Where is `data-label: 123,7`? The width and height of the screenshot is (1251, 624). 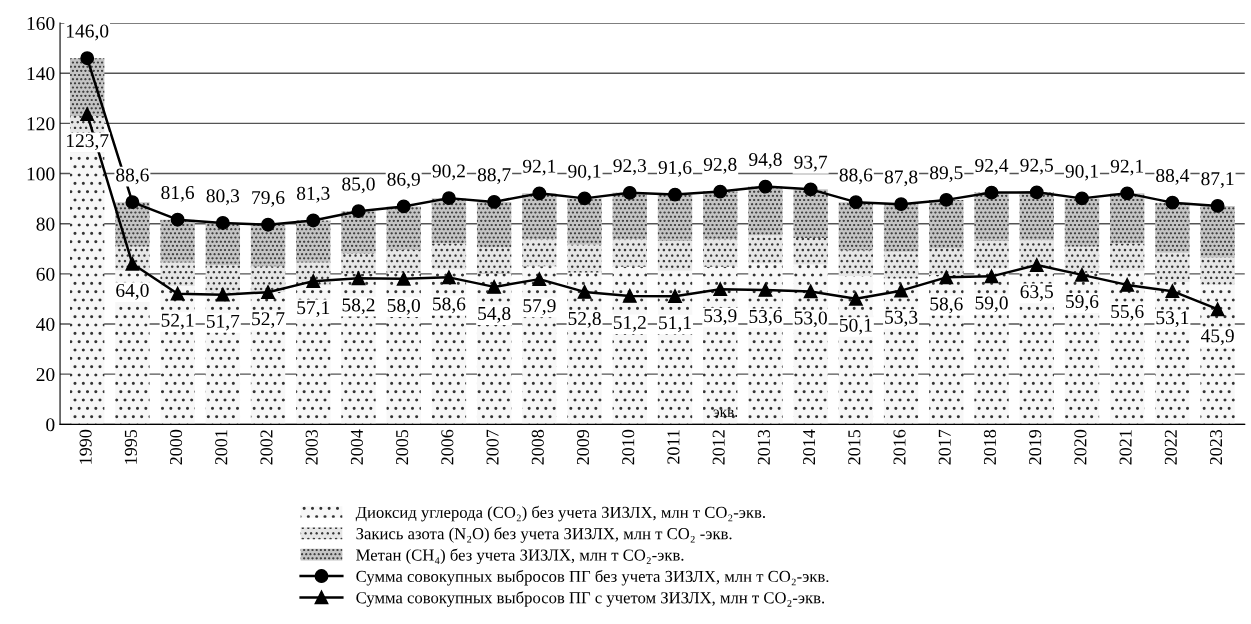 data-label: 123,7 is located at coordinates (88, 142).